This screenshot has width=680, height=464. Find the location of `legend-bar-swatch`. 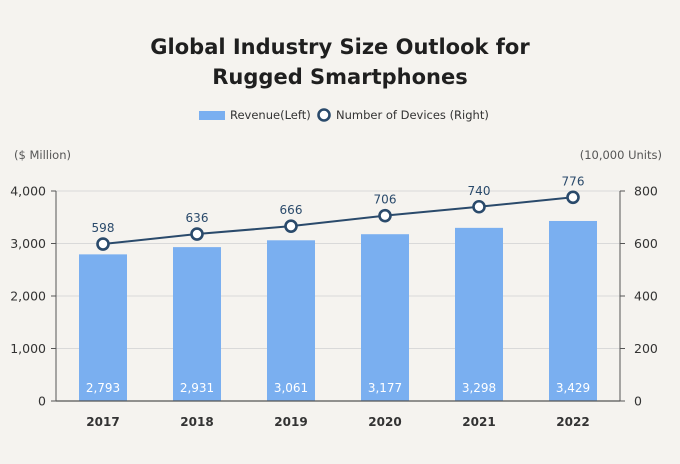

legend-bar-swatch is located at coordinates (212, 115).